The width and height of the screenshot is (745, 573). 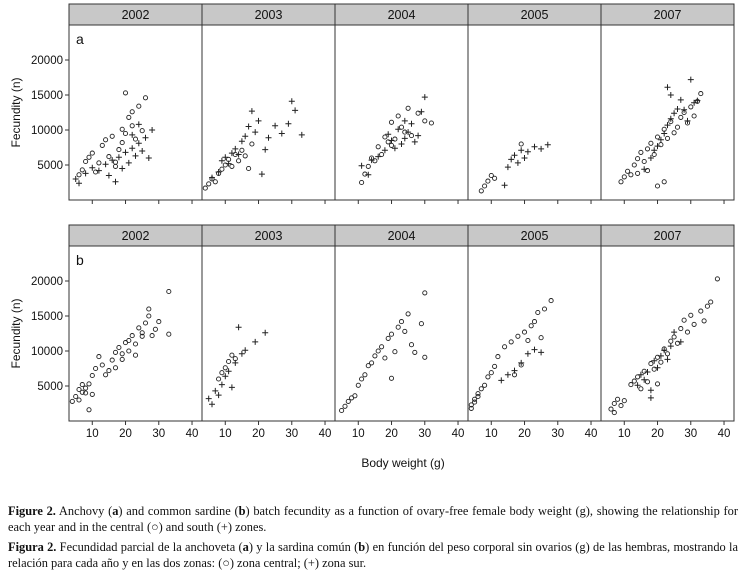 I want to click on y-axis-label: Fecundity (n), so click(x=16, y=333).